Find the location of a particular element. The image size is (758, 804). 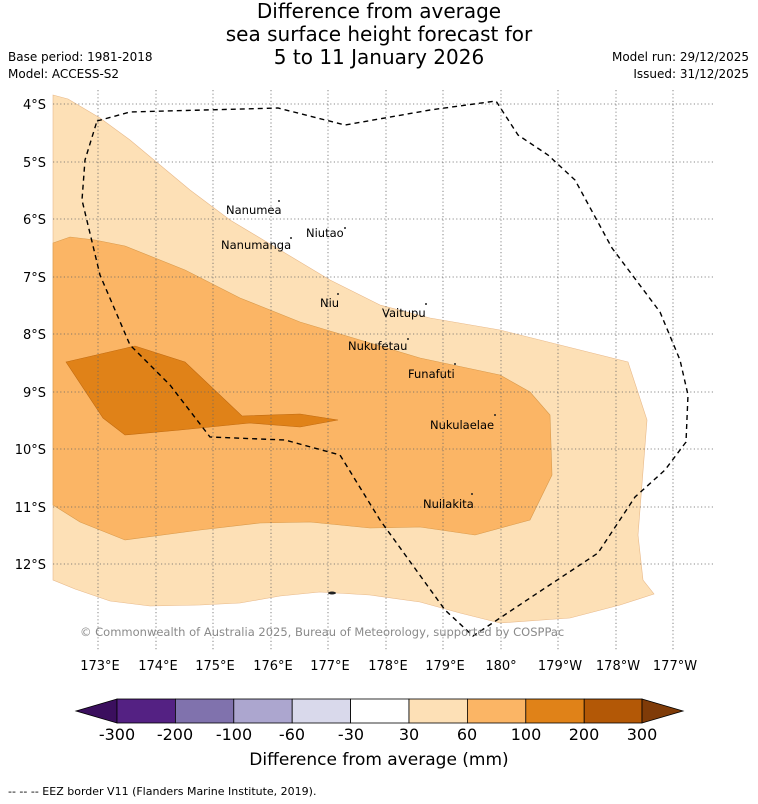

lon-label-175e: 175°E is located at coordinates (215, 666).